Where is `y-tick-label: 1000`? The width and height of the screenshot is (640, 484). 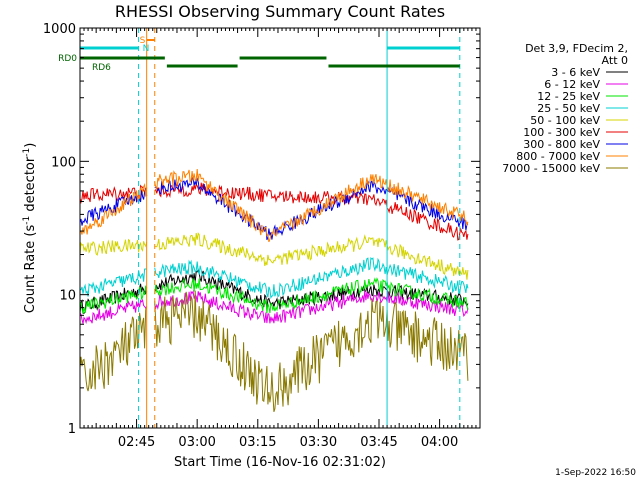 y-tick-label: 1000 is located at coordinates (59, 29).